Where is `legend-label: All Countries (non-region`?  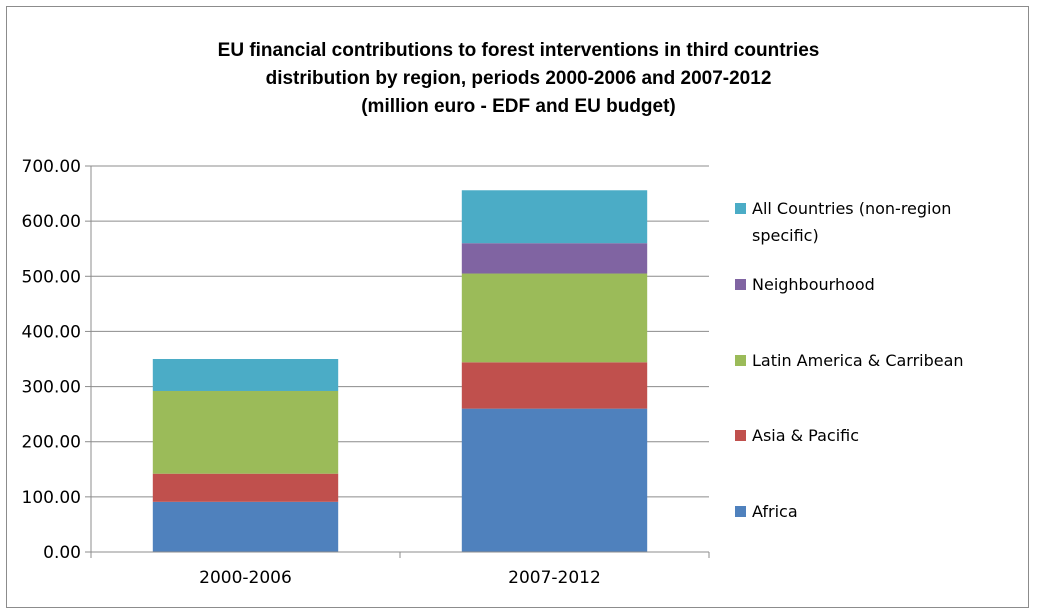 legend-label: All Countries (non-region is located at coordinates (851, 208).